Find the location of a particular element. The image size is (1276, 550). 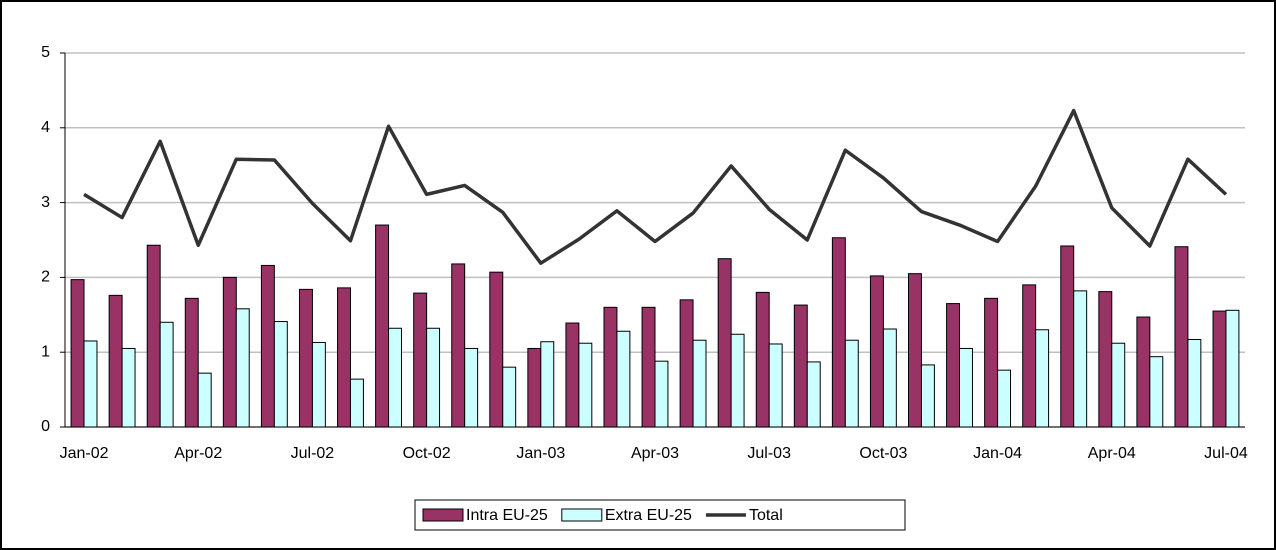

x-tick-label: Apr-02 is located at coordinates (198, 453).